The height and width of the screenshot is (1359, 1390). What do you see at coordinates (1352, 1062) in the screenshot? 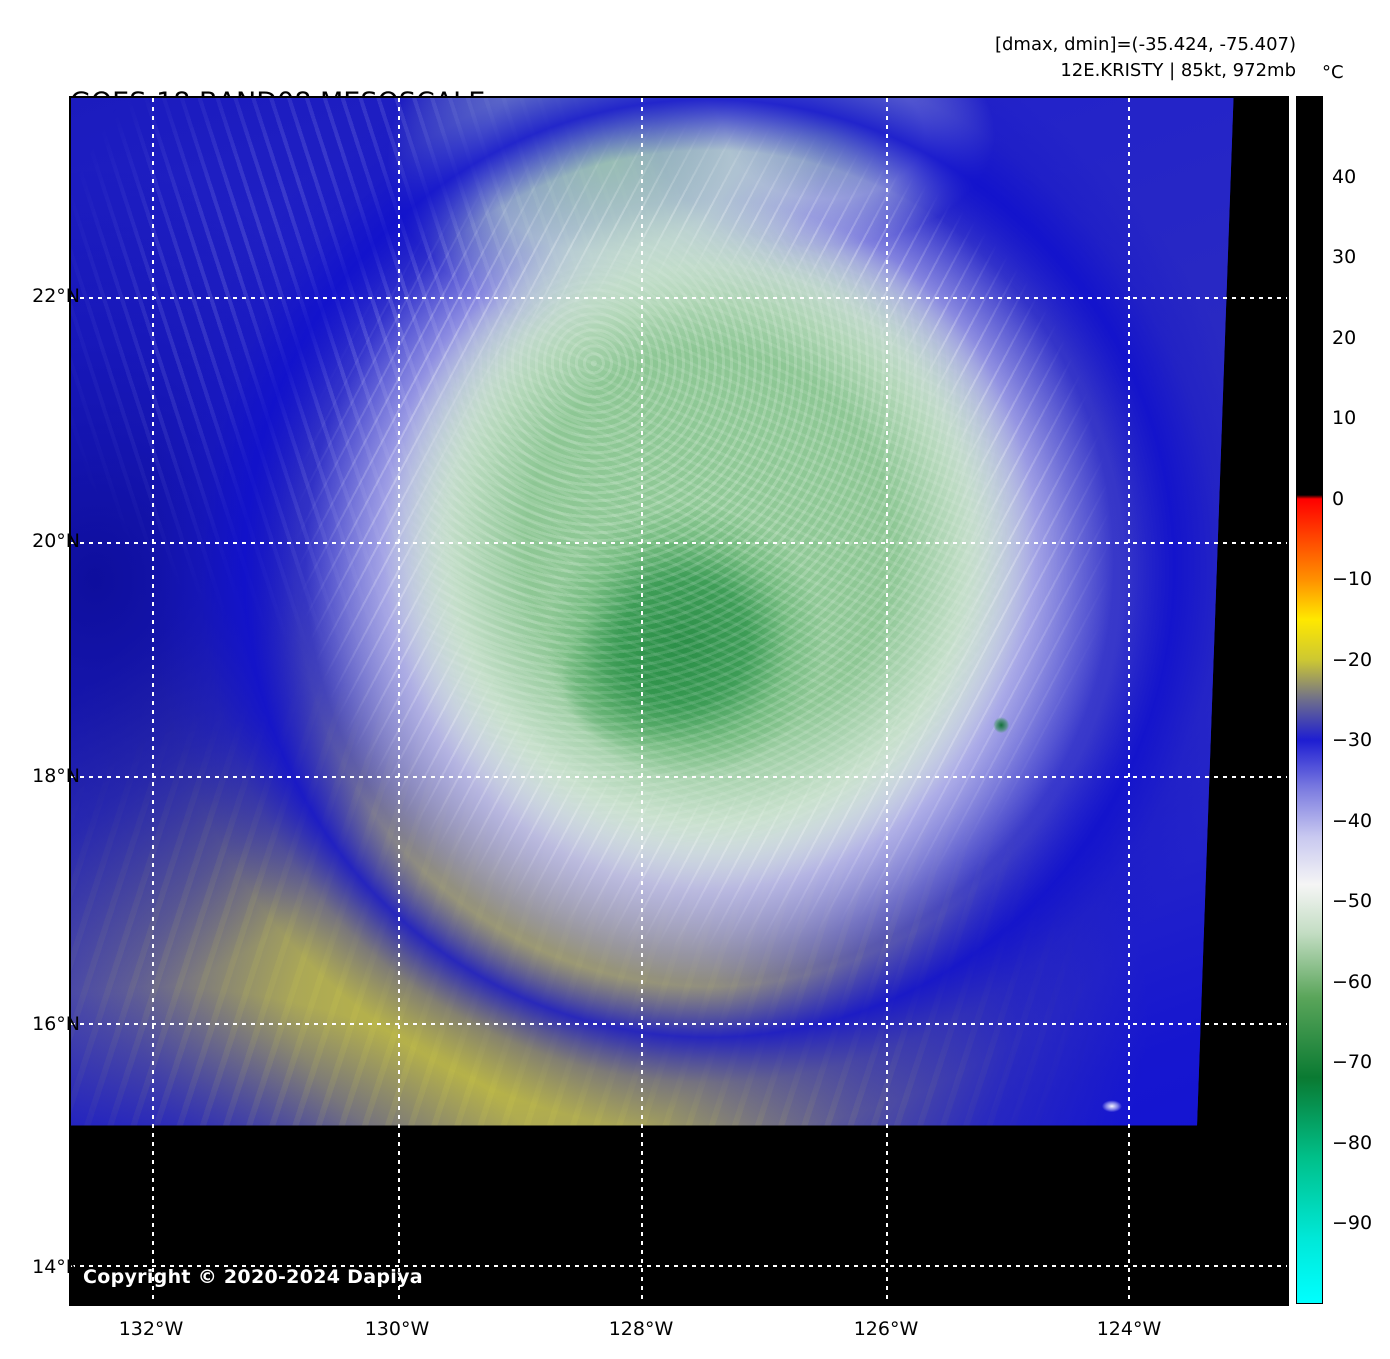
I see `colorbar-tick-m70: −70` at bounding box center [1352, 1062].